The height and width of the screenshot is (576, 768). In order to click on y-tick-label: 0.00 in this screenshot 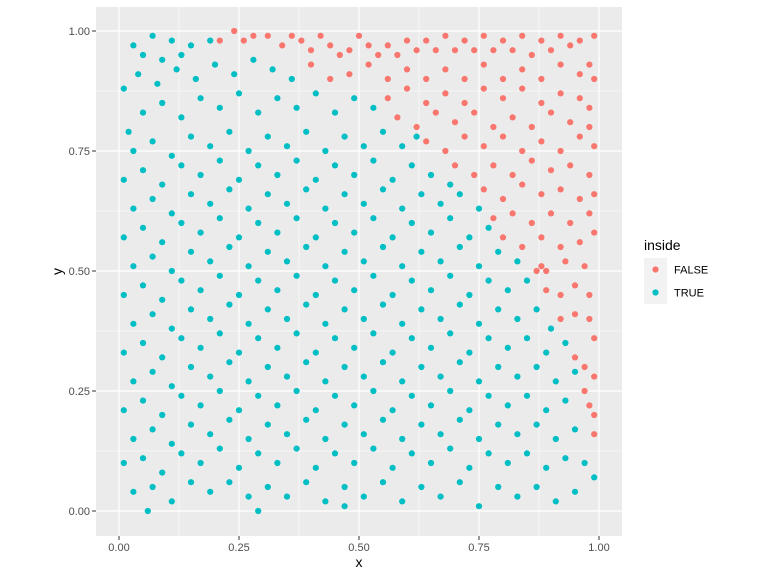, I will do `click(79, 512)`.